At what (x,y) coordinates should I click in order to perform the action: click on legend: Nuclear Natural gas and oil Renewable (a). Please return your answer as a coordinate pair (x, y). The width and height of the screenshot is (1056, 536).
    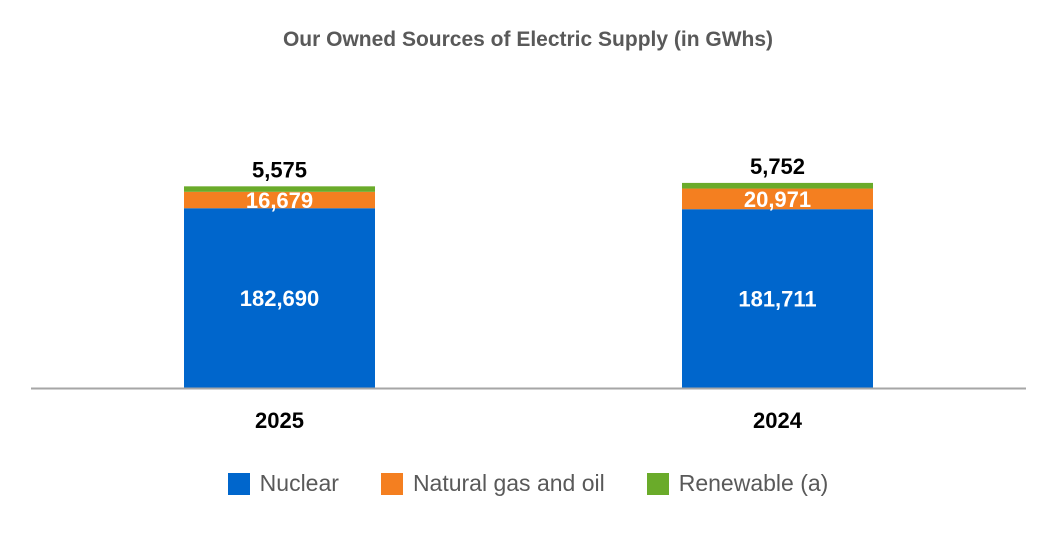
    Looking at the image, I should click on (528, 483).